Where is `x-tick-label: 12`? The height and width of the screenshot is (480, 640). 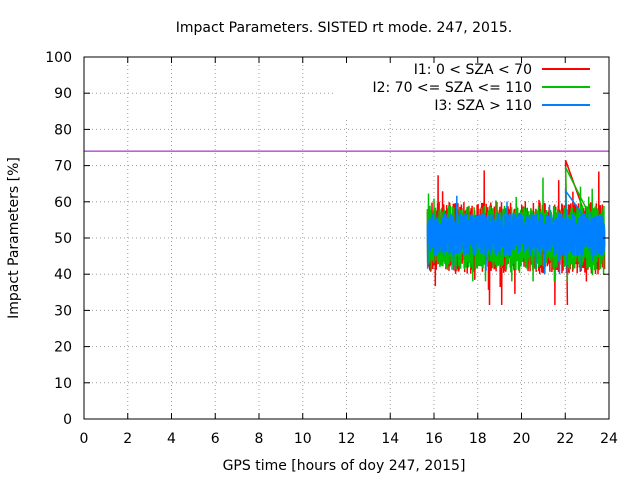 x-tick-label: 12 is located at coordinates (347, 439).